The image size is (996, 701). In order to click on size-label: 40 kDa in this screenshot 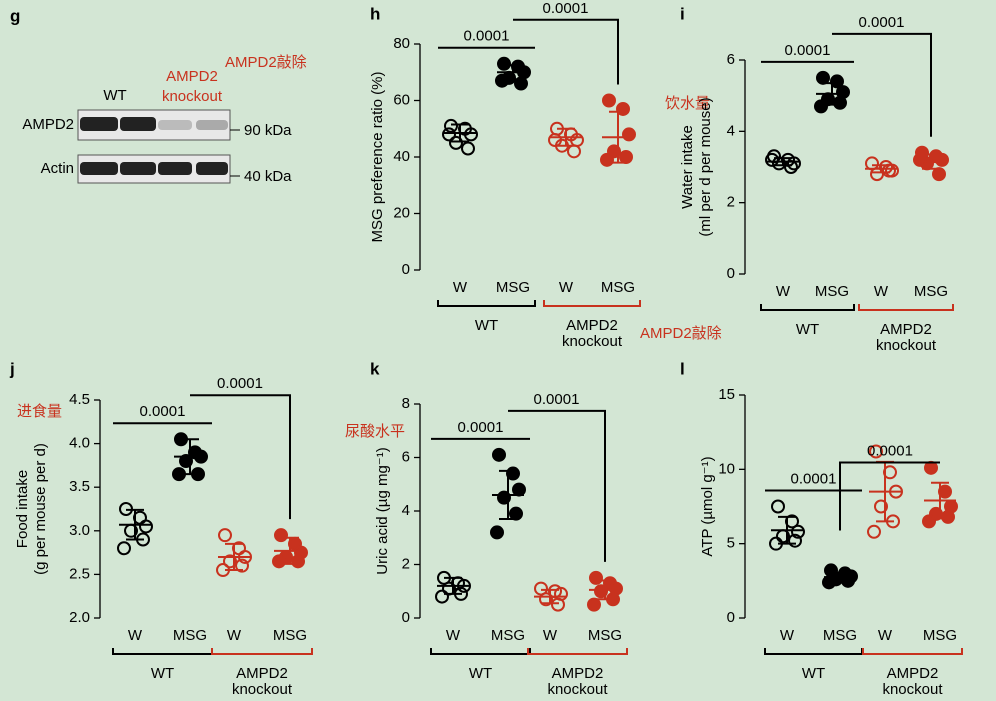, I will do `click(268, 176)`.